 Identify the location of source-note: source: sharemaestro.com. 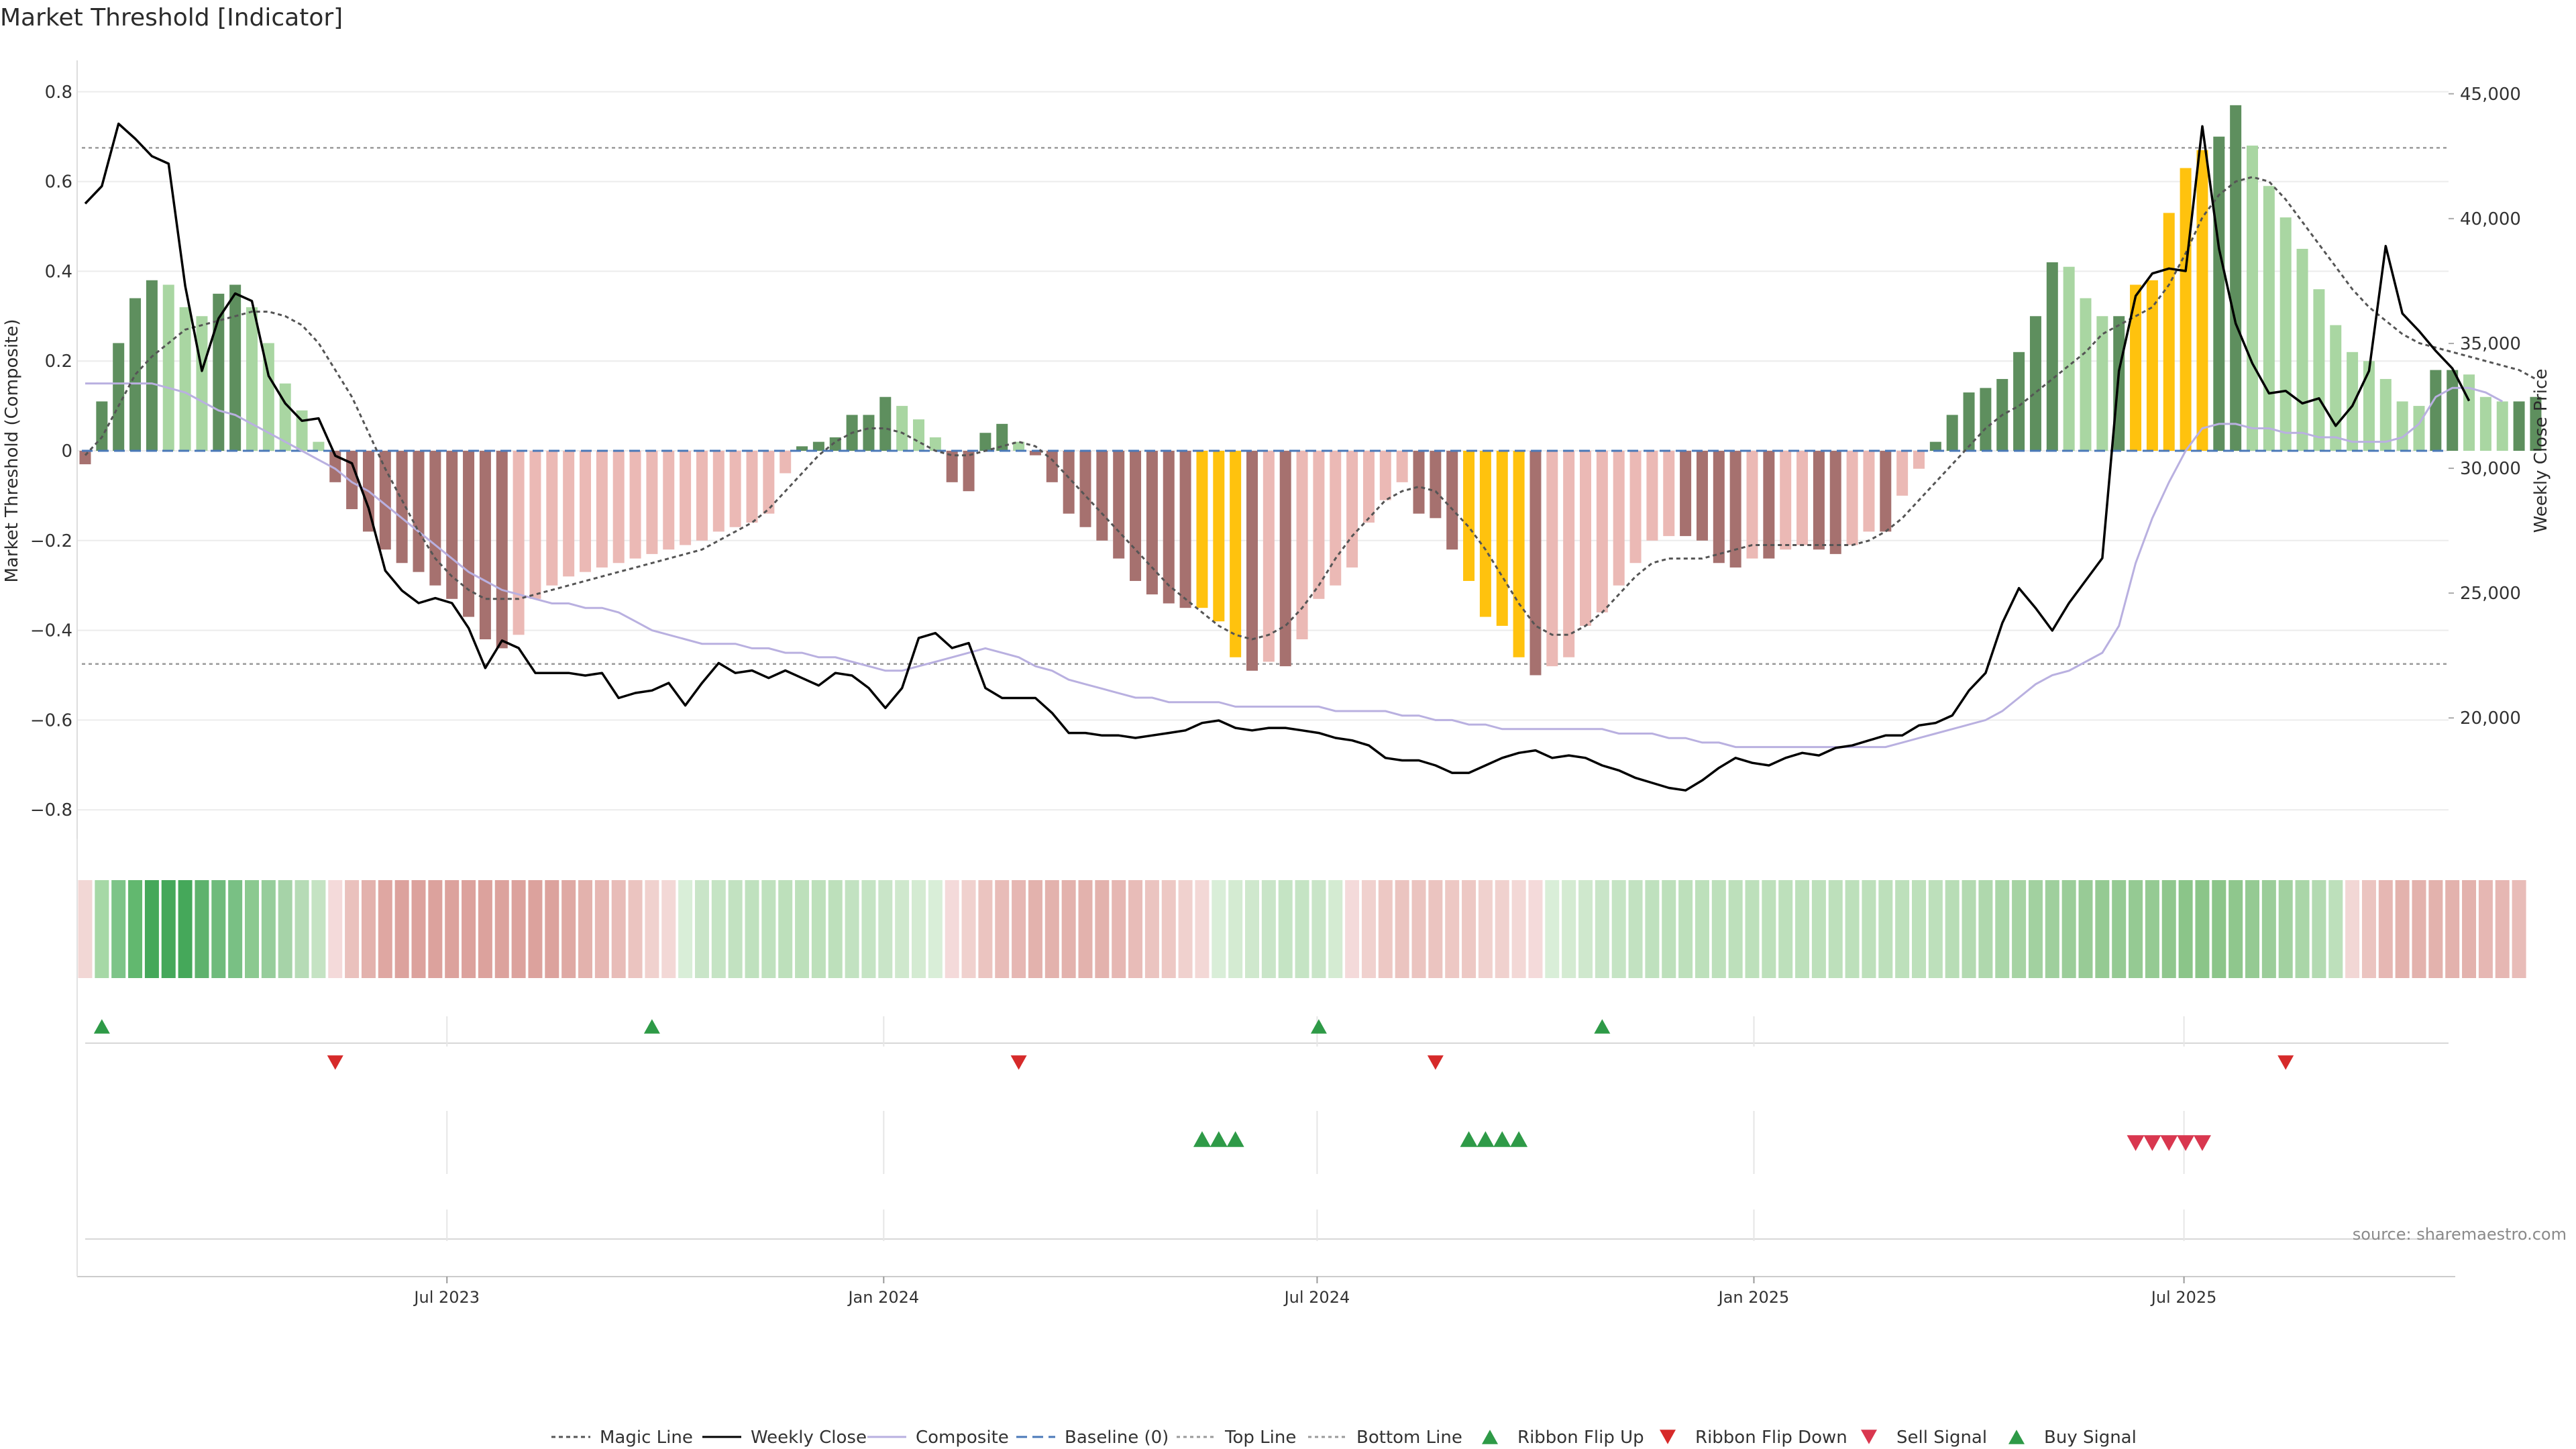
(2460, 1234).